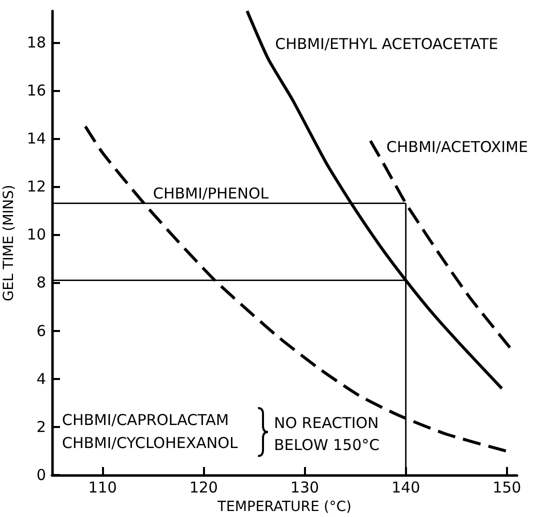  Describe the element at coordinates (41, 475) in the screenshot. I see `y-tick-label: 0` at that location.